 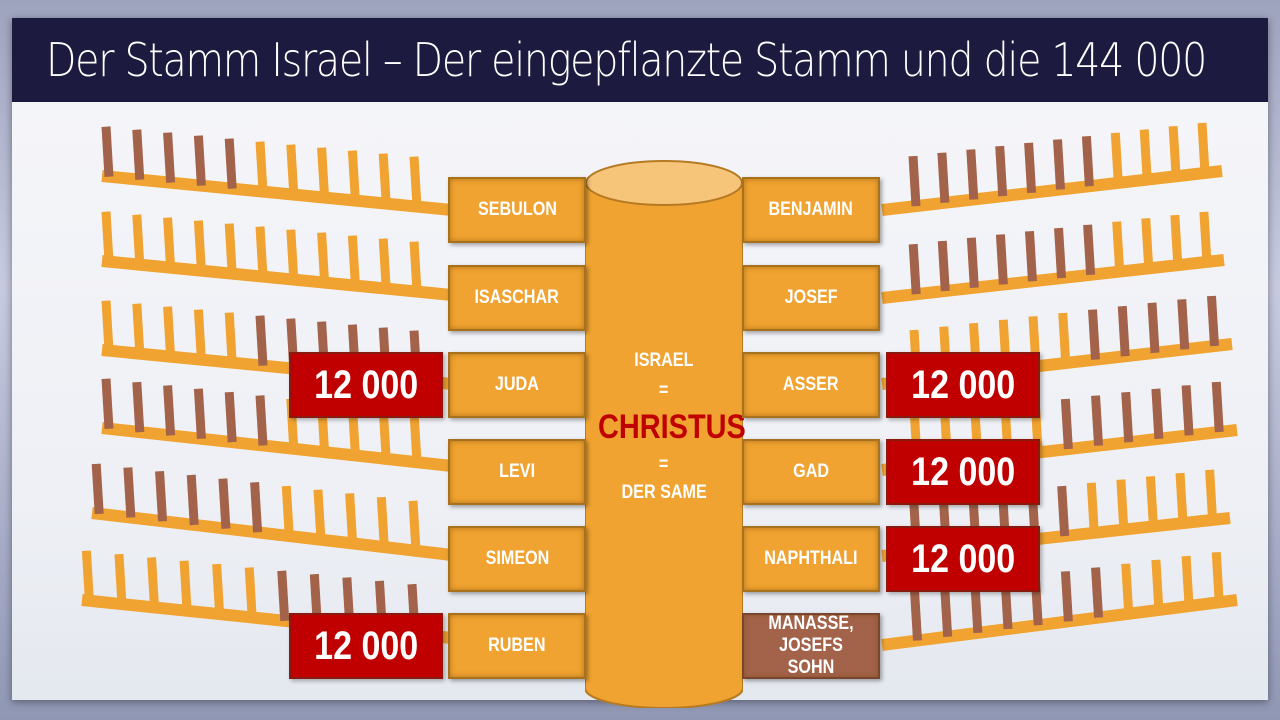 I want to click on center-israel: ISRAEL, so click(x=664, y=360).